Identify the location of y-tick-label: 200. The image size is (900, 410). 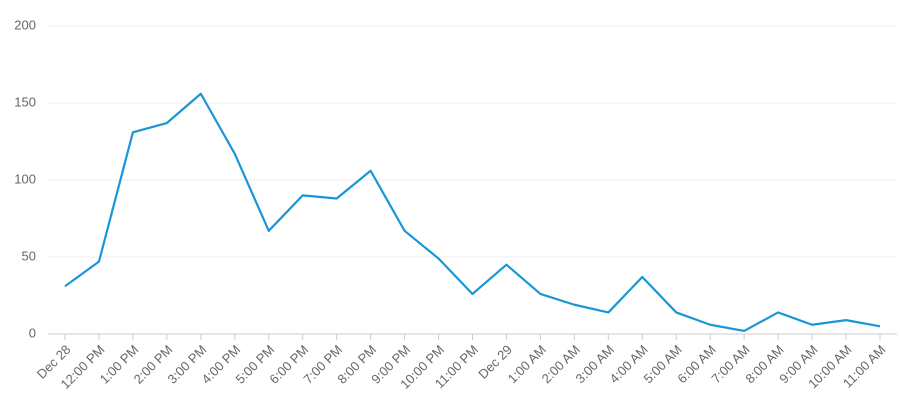
(25, 24).